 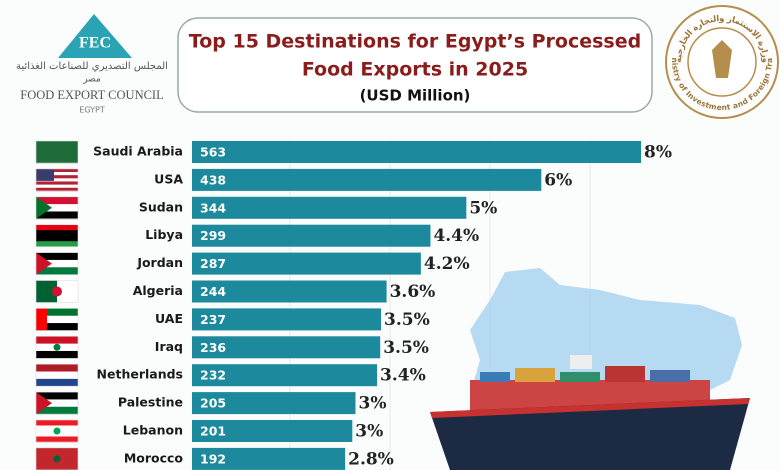 I want to click on category-label: Sudan, so click(x=161, y=206).